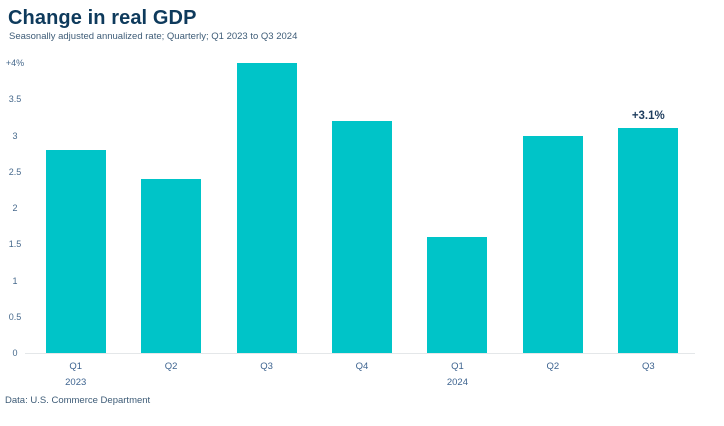 This screenshot has height=426, width=724. Describe the element at coordinates (648, 116) in the screenshot. I see `value-annotation: +3.1%` at that location.